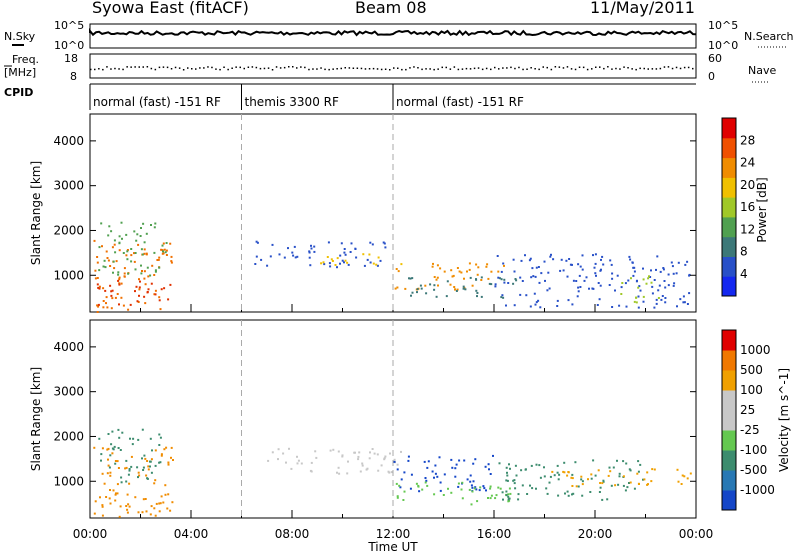  What do you see at coordinates (393, 66) in the screenshot?
I see `freq-panel` at bounding box center [393, 66].